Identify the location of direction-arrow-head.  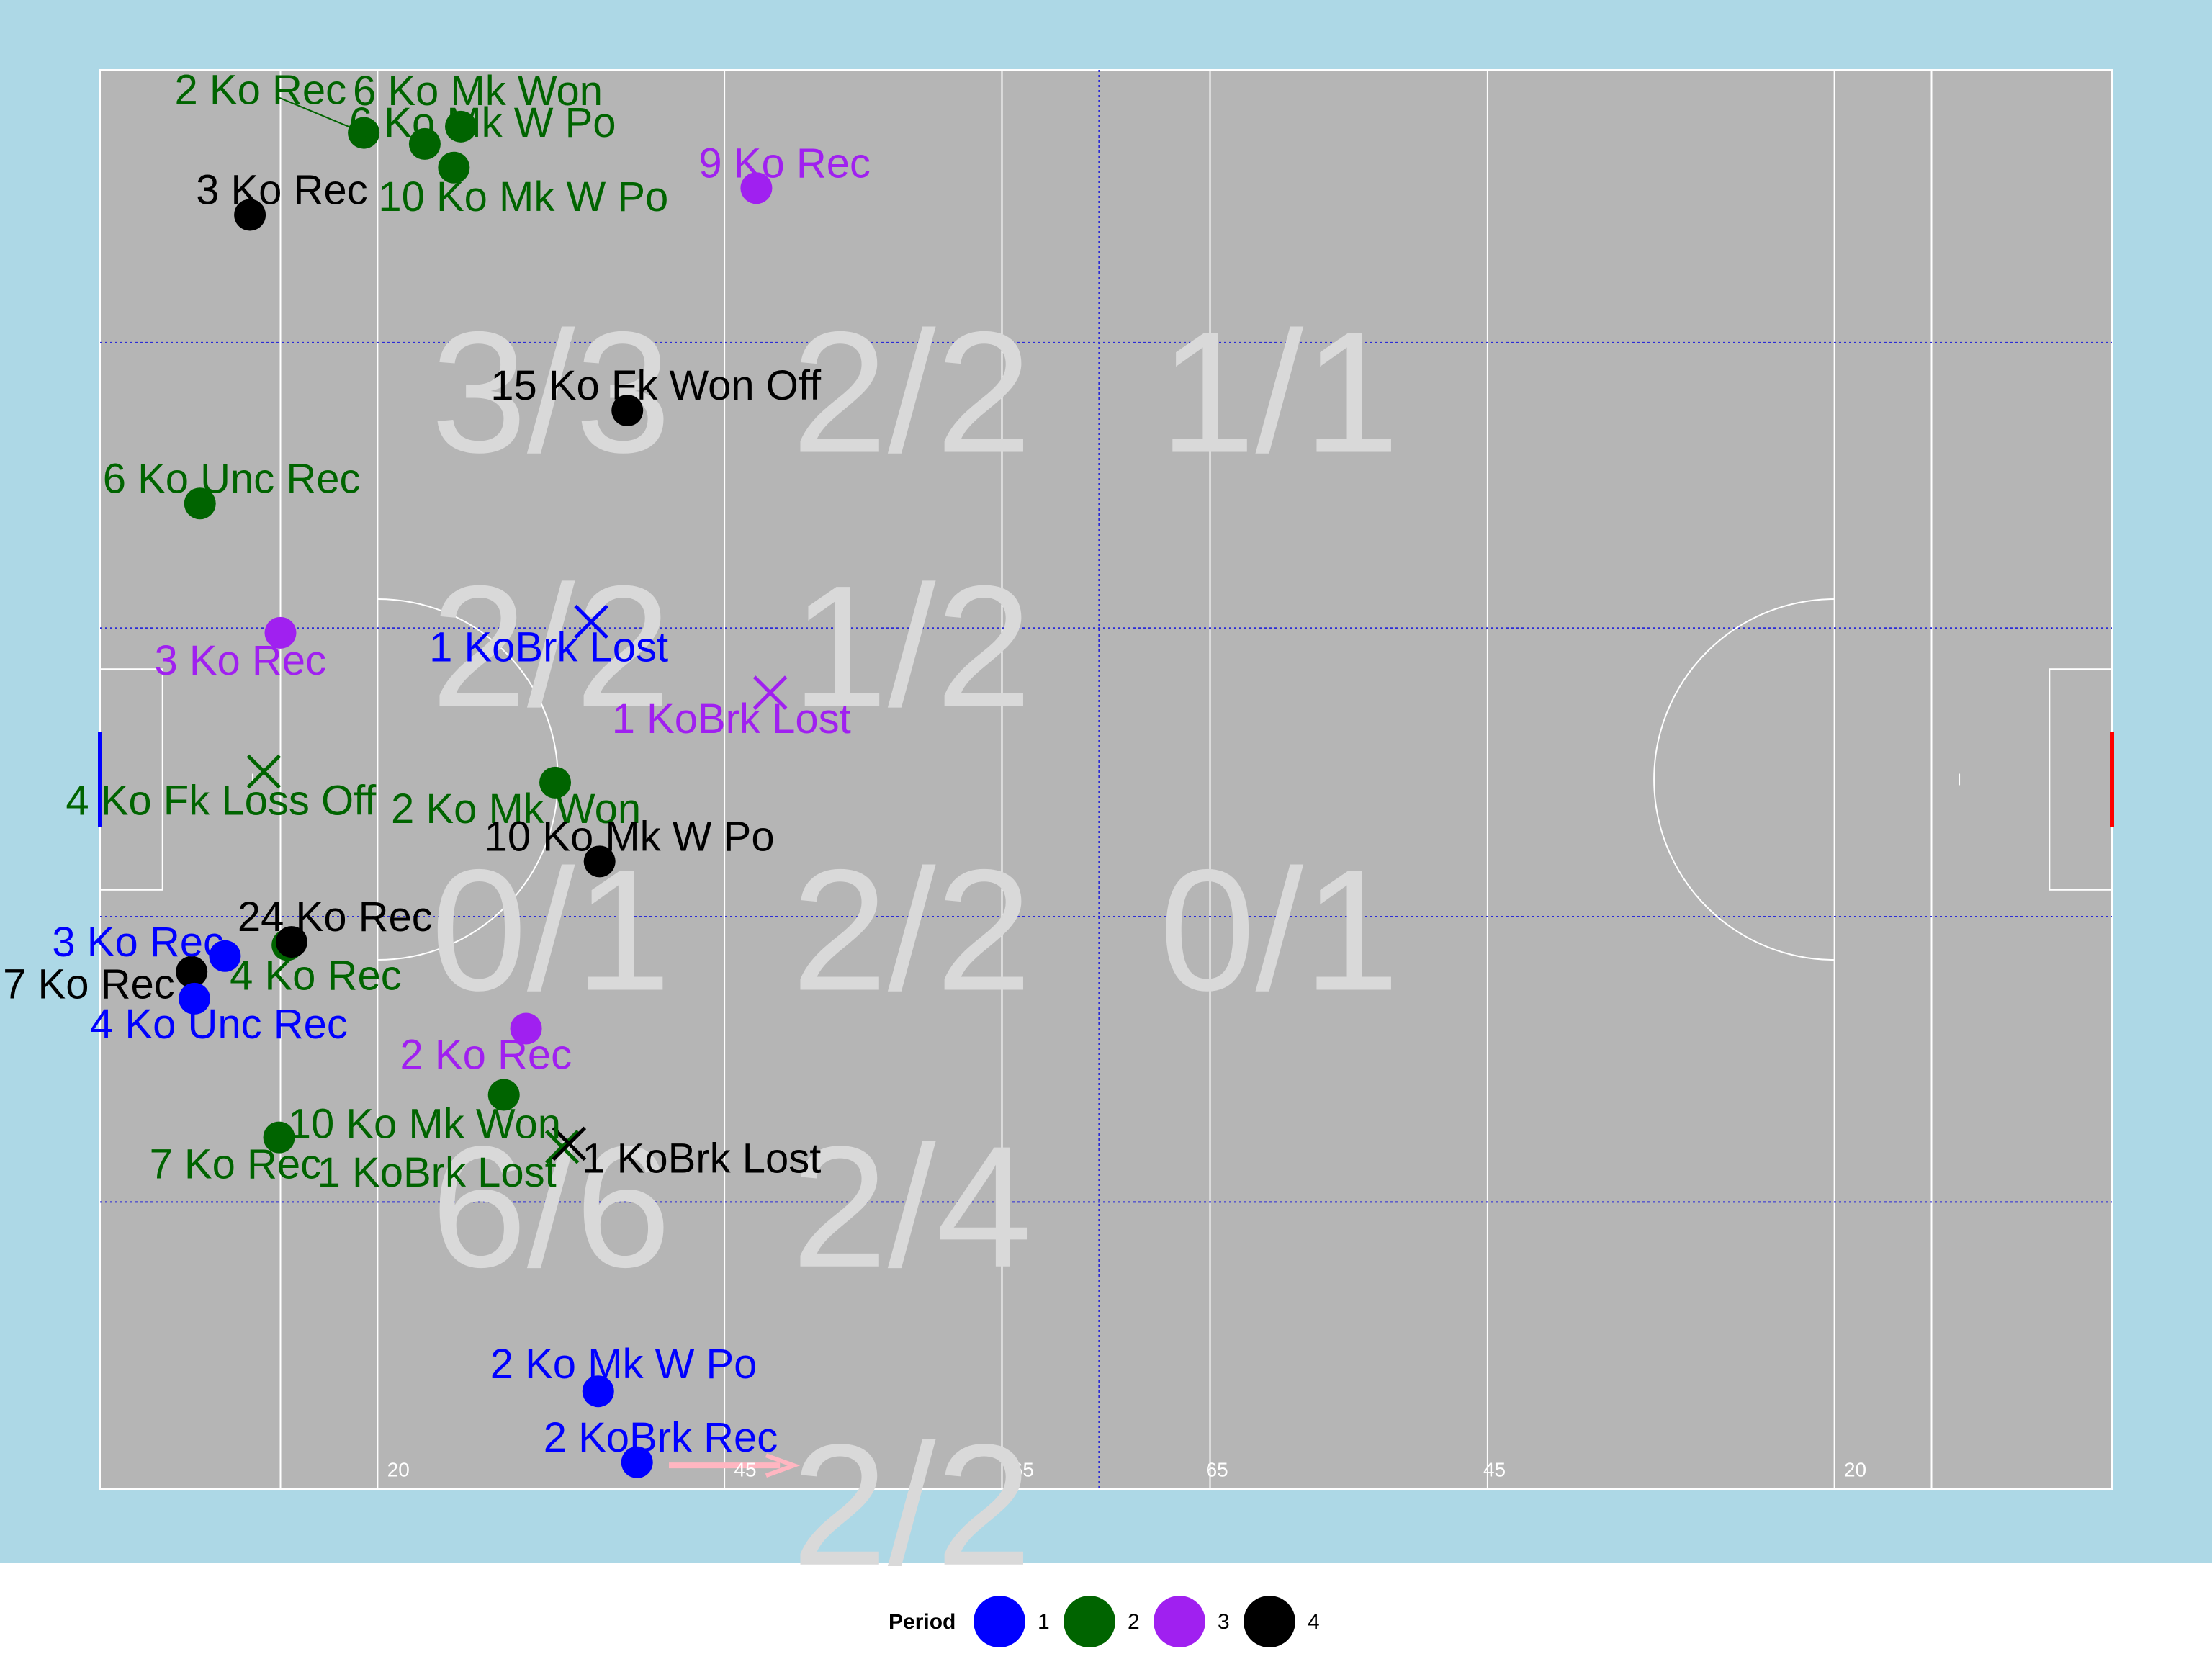
(783, 1465).